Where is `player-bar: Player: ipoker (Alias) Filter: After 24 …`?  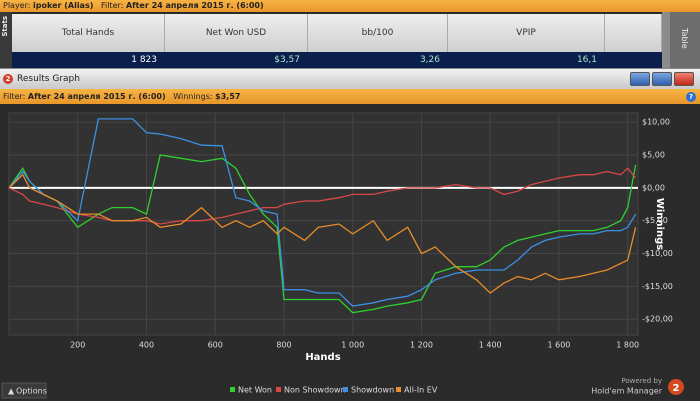
player-bar: Player: ipoker (Alias) Filter: After 24 … is located at coordinates (350, 6).